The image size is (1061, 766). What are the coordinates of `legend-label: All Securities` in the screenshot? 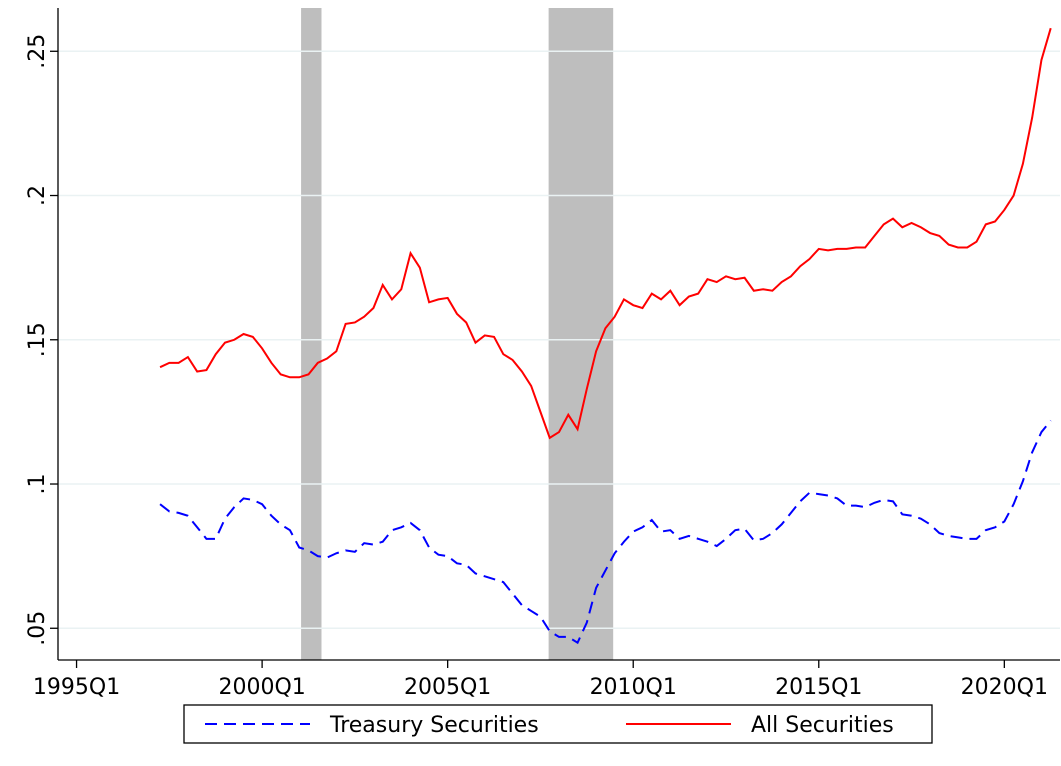 It's located at (822, 725).